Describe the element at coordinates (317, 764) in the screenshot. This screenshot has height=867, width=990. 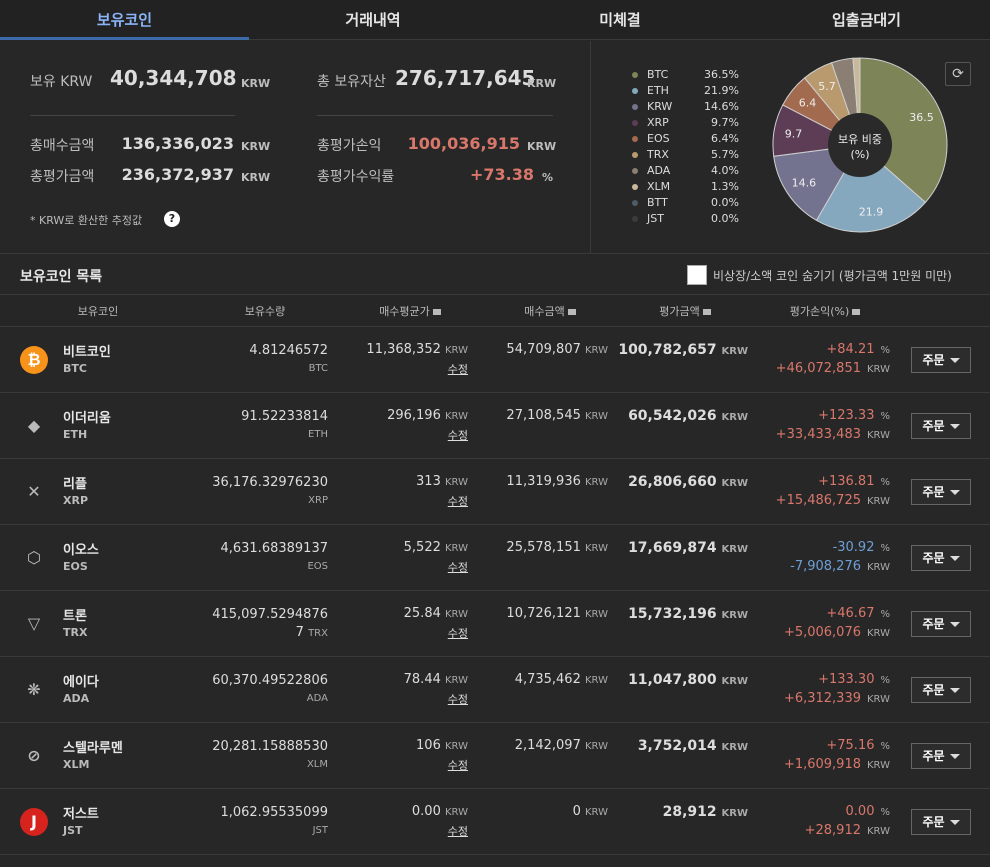
I see `amount-unit: XLM` at that location.